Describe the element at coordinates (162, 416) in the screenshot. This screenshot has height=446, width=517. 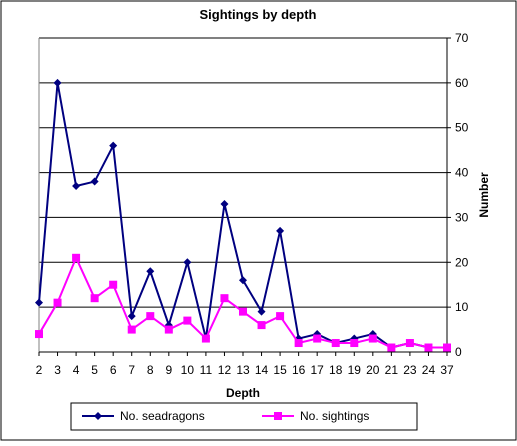
I see `legend-label-seadragons: No. seadragons` at that location.